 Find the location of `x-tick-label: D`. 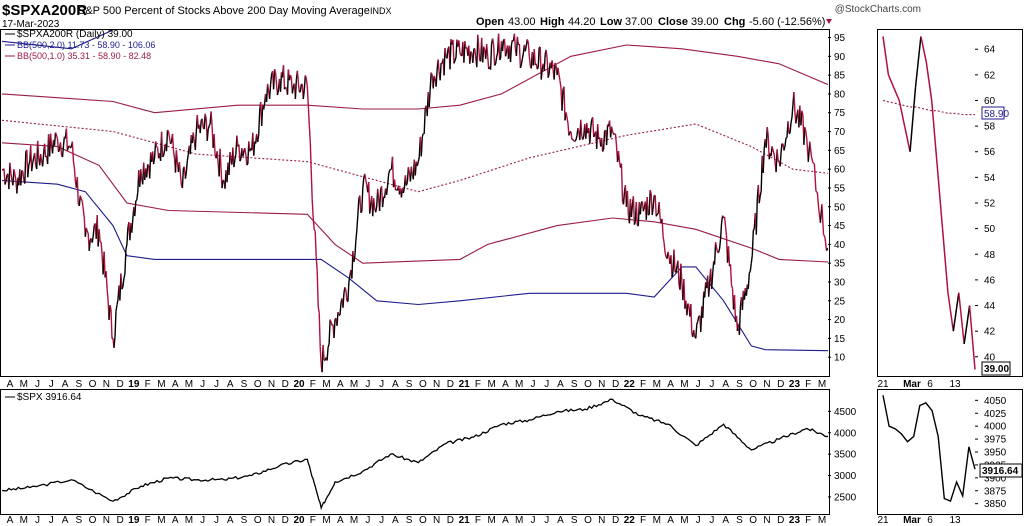

x-tick-label: D is located at coordinates (285, 384).